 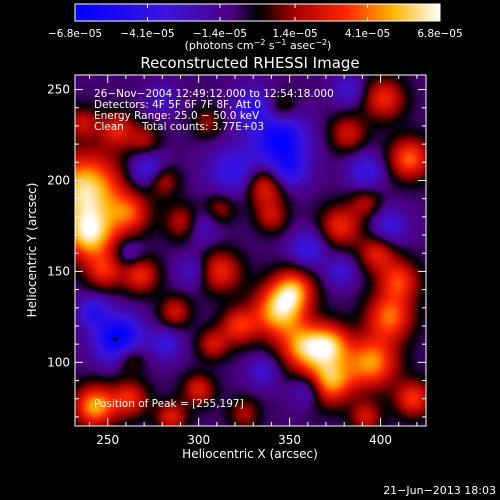 I want to click on x-axis-label: Heliocentric X (arcsec), so click(x=250, y=454).